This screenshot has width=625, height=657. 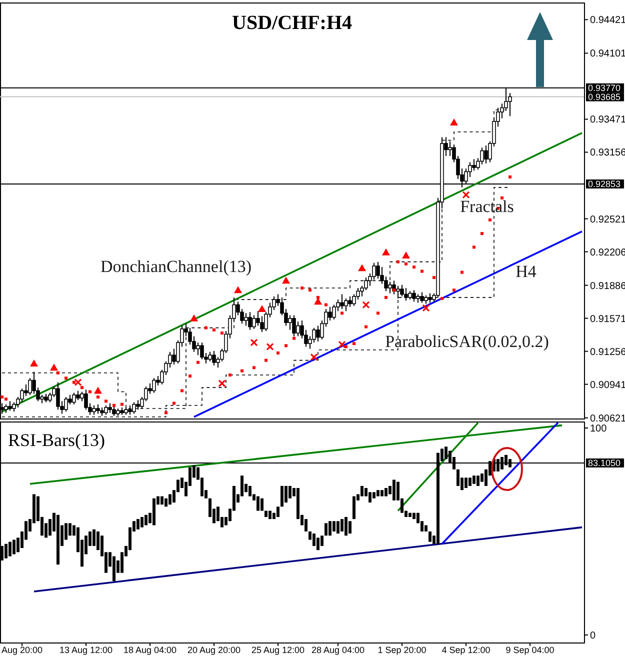 What do you see at coordinates (467, 341) in the screenshot?
I see `annotation: ParabolicSAR(0.02,0.2)` at bounding box center [467, 341].